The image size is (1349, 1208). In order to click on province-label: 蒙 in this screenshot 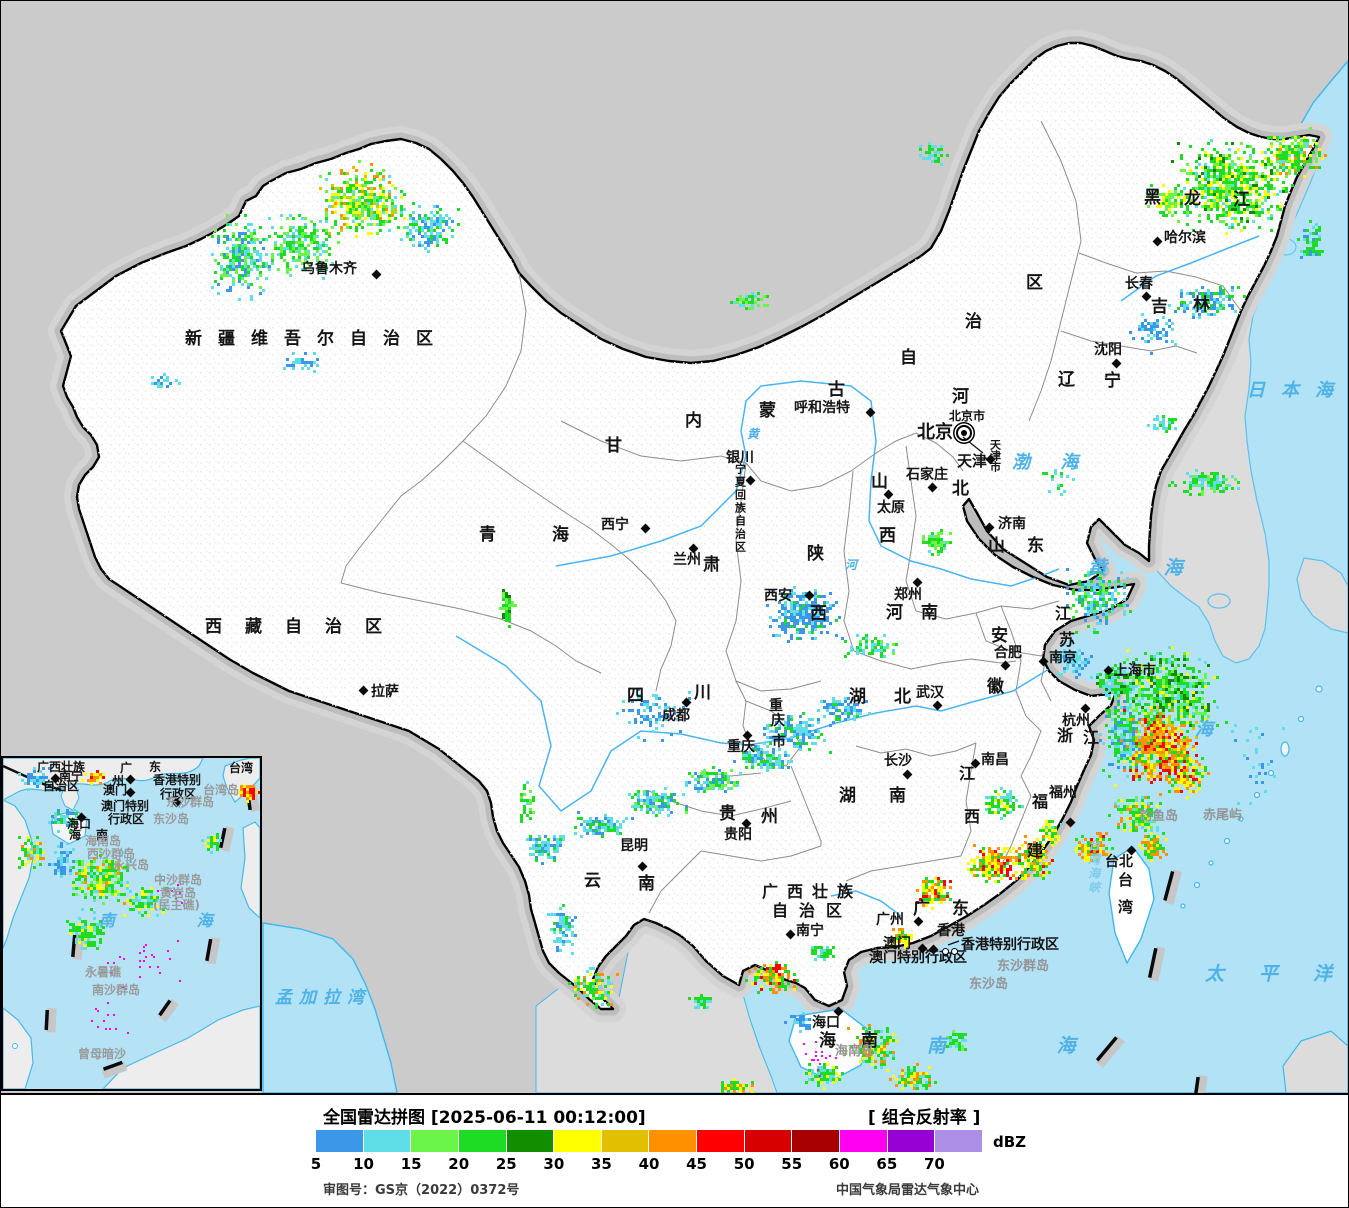, I will do `click(767, 411)`.